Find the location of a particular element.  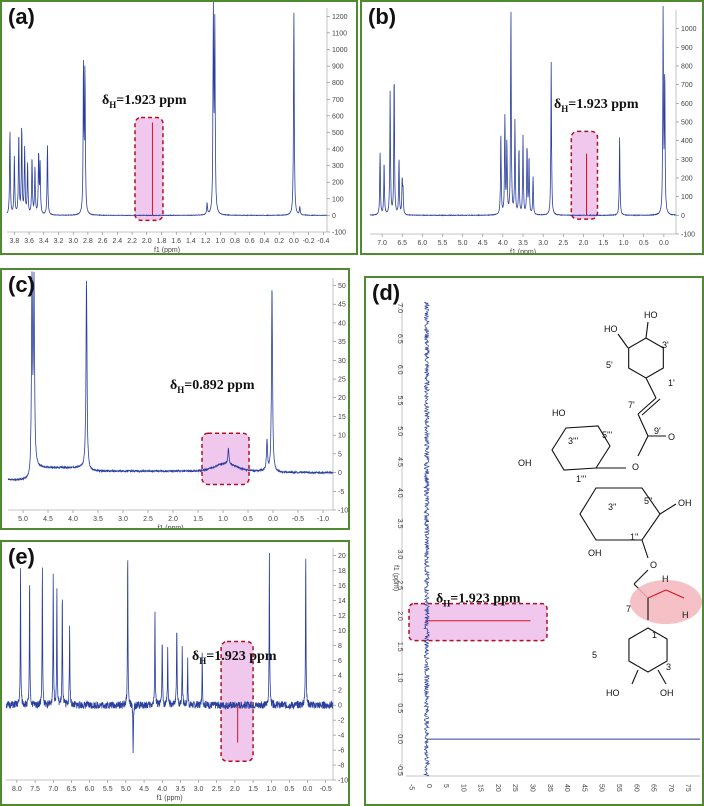

y-tick-label: 600 is located at coordinates (687, 104).